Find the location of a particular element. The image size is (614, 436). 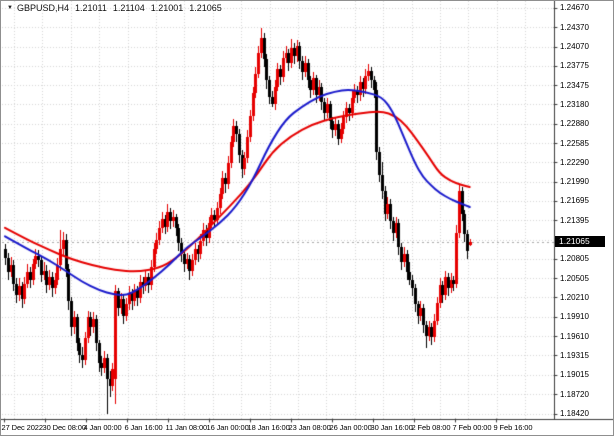

time-axis-label: 7 Feb 00:00 is located at coordinates (472, 427).